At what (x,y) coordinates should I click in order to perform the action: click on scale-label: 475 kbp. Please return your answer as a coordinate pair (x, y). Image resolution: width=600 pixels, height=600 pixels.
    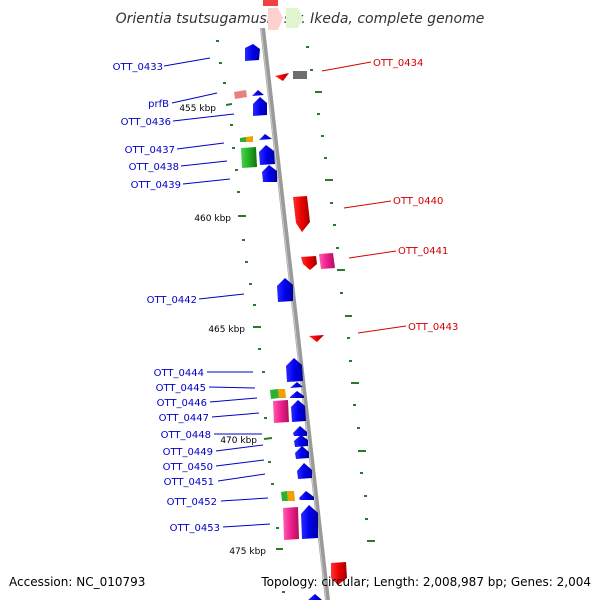
    Looking at the image, I should click on (247, 552).